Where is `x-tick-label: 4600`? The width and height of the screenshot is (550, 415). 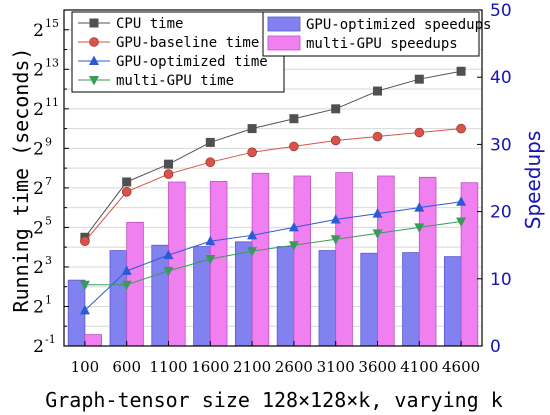 x-tick-label: 4600 is located at coordinates (461, 367).